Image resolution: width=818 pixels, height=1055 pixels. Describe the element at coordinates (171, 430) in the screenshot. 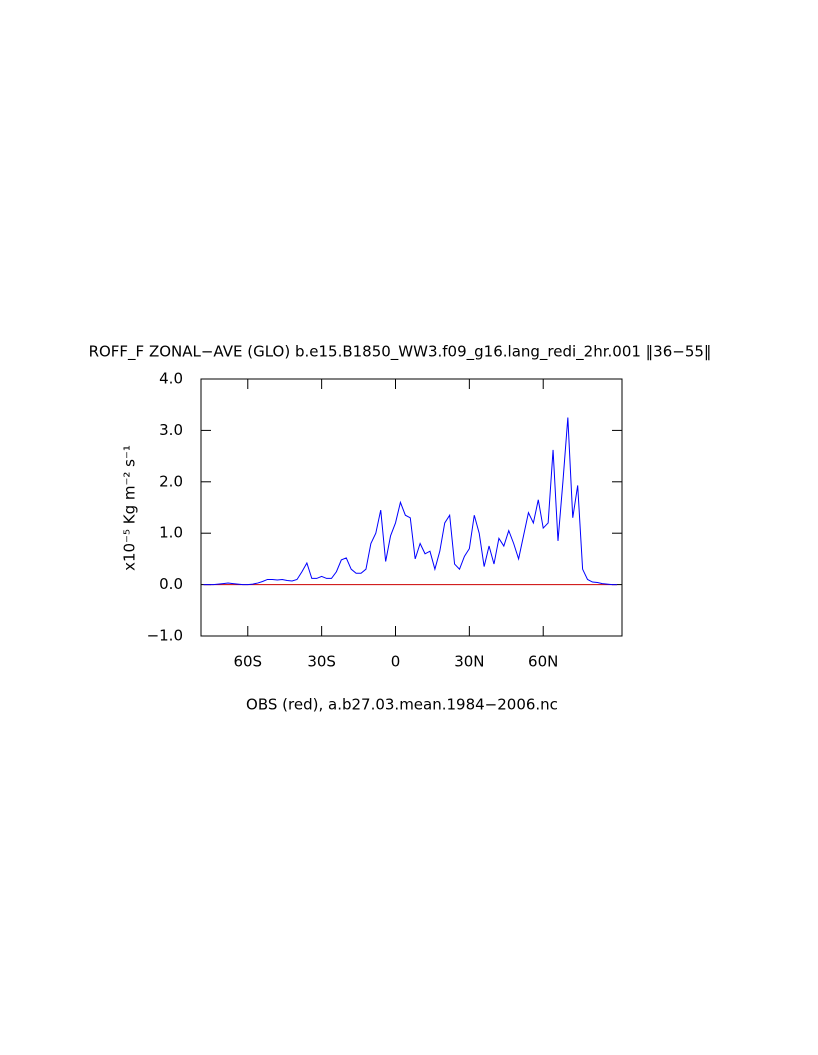

I see `y-tick-label: 3.0` at that location.